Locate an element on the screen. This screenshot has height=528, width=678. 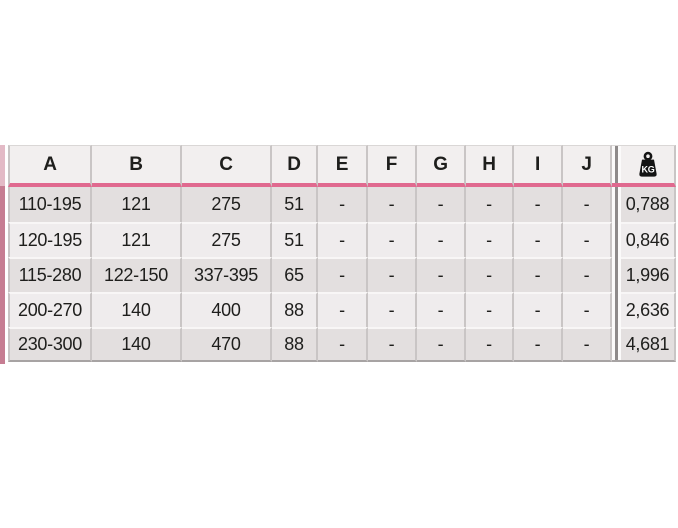
column-header-a: A is located at coordinates (50, 166).